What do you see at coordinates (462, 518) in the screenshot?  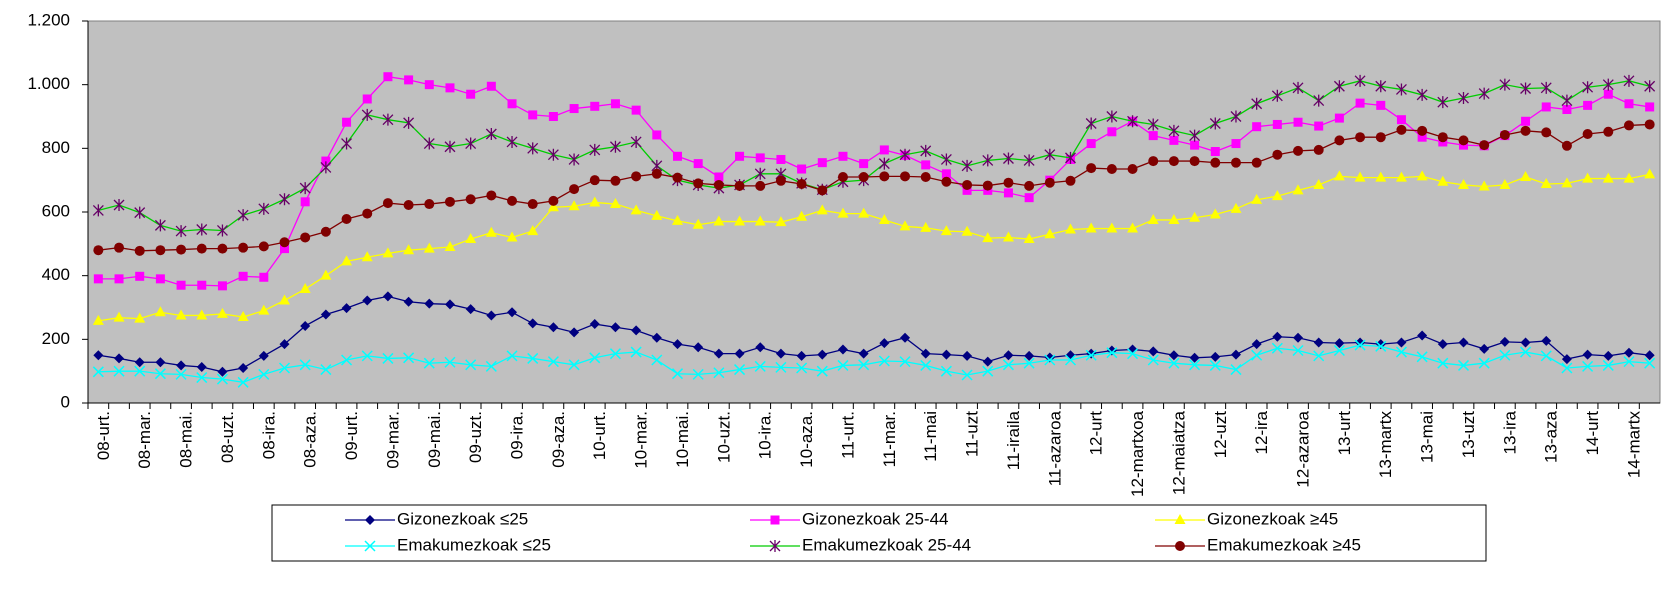 I see `legend-label: Gizonezkoak ≤25` at bounding box center [462, 518].